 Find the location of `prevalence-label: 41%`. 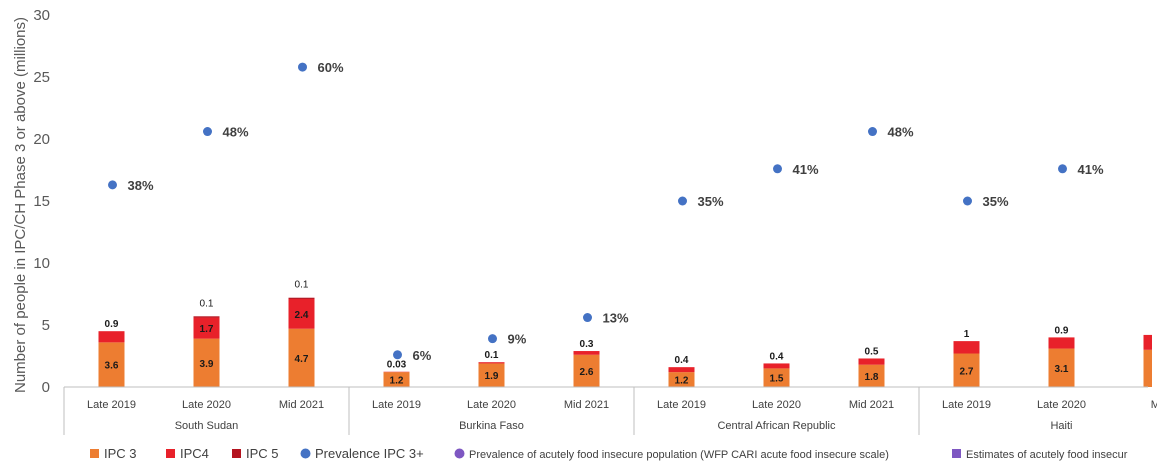

prevalence-label: 41% is located at coordinates (806, 169).